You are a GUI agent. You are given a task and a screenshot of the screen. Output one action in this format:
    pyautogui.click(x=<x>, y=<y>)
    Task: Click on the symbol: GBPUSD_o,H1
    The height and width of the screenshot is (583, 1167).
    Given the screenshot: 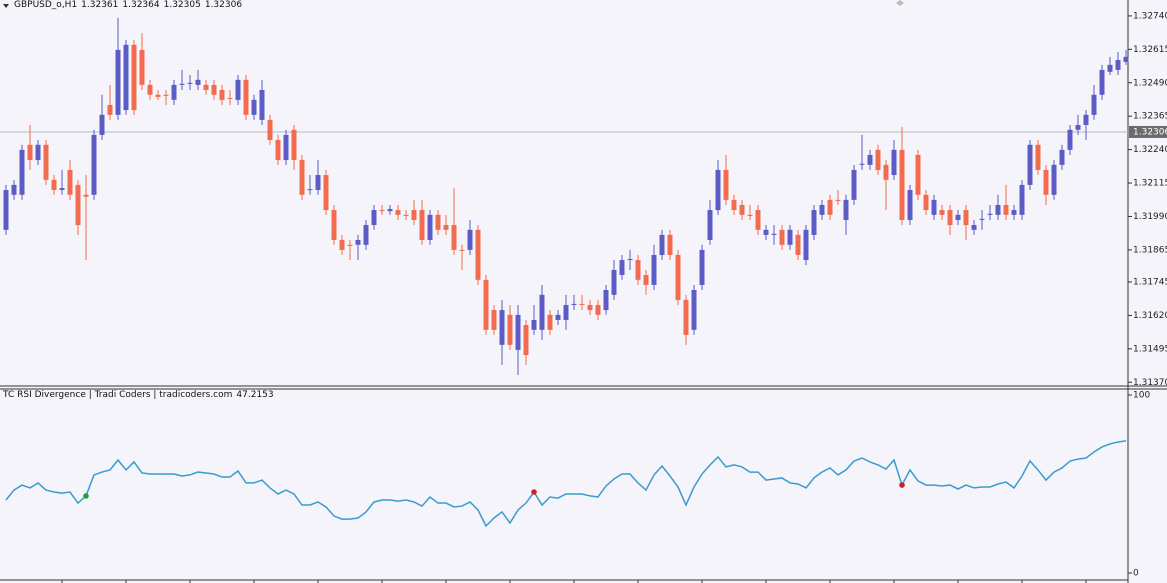 What is the action you would take?
    pyautogui.click(x=46, y=5)
    